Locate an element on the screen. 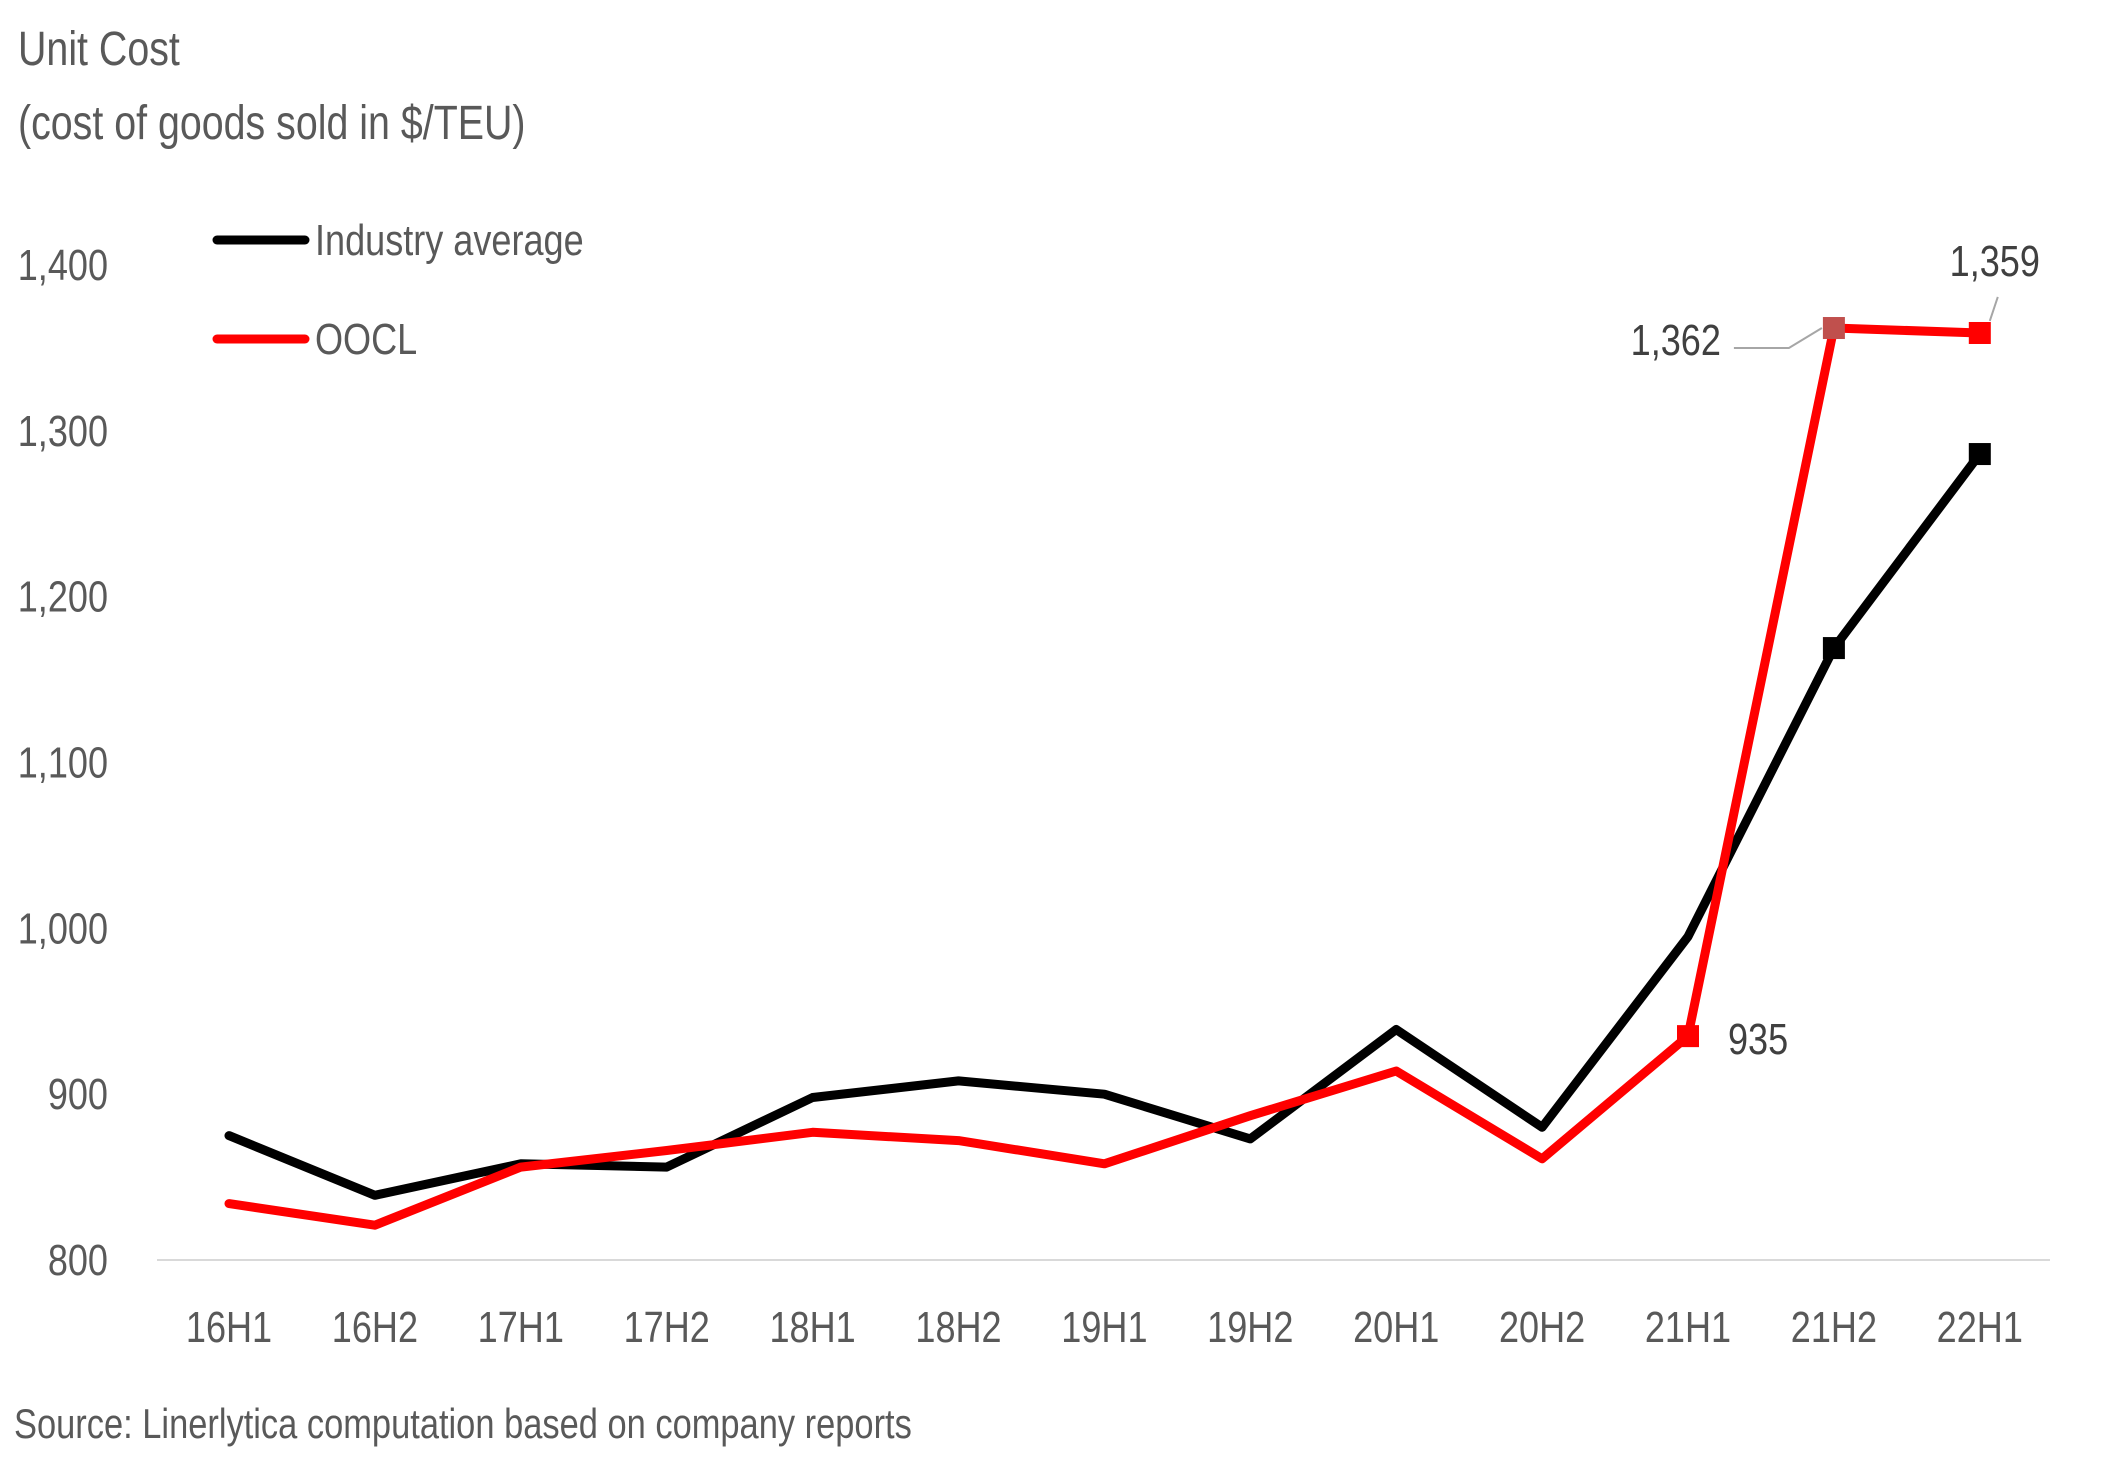  y-tick-label: 1,300 is located at coordinates (63, 430).